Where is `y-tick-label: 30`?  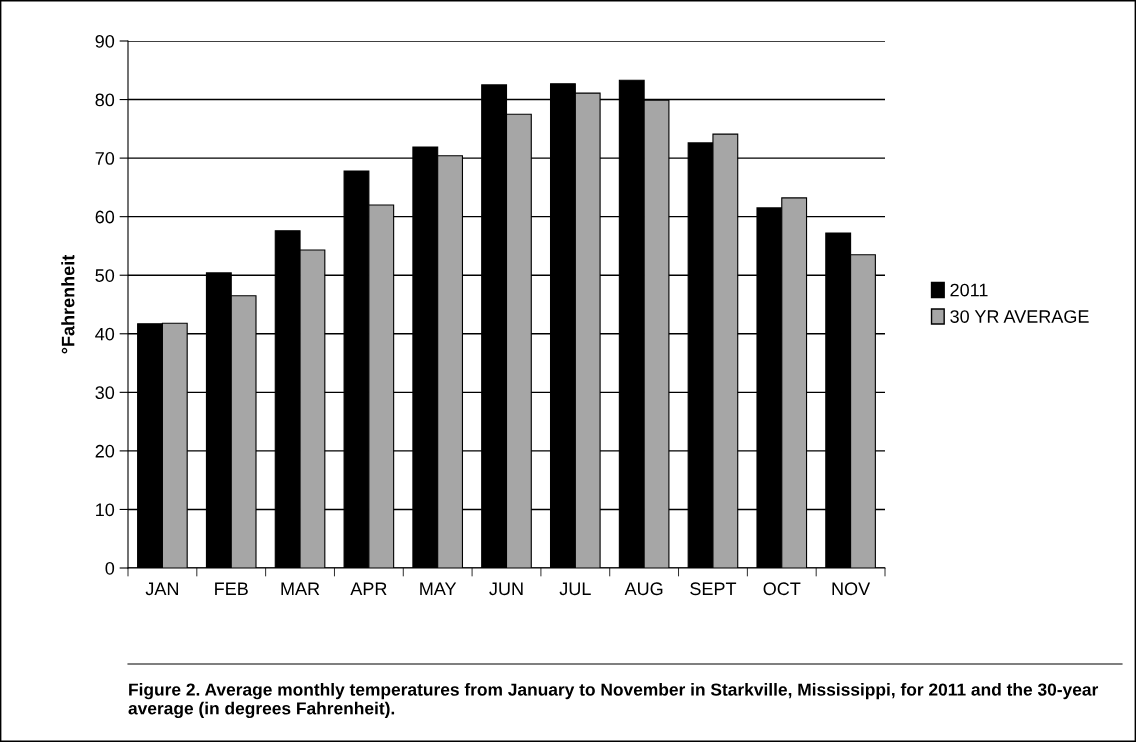 y-tick-label: 30 is located at coordinates (105, 393).